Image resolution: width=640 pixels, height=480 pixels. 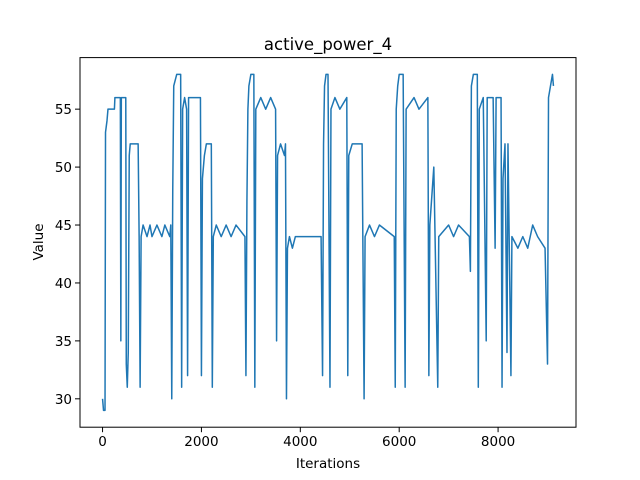 I want to click on y-axis-label: Value, so click(x=39, y=241).